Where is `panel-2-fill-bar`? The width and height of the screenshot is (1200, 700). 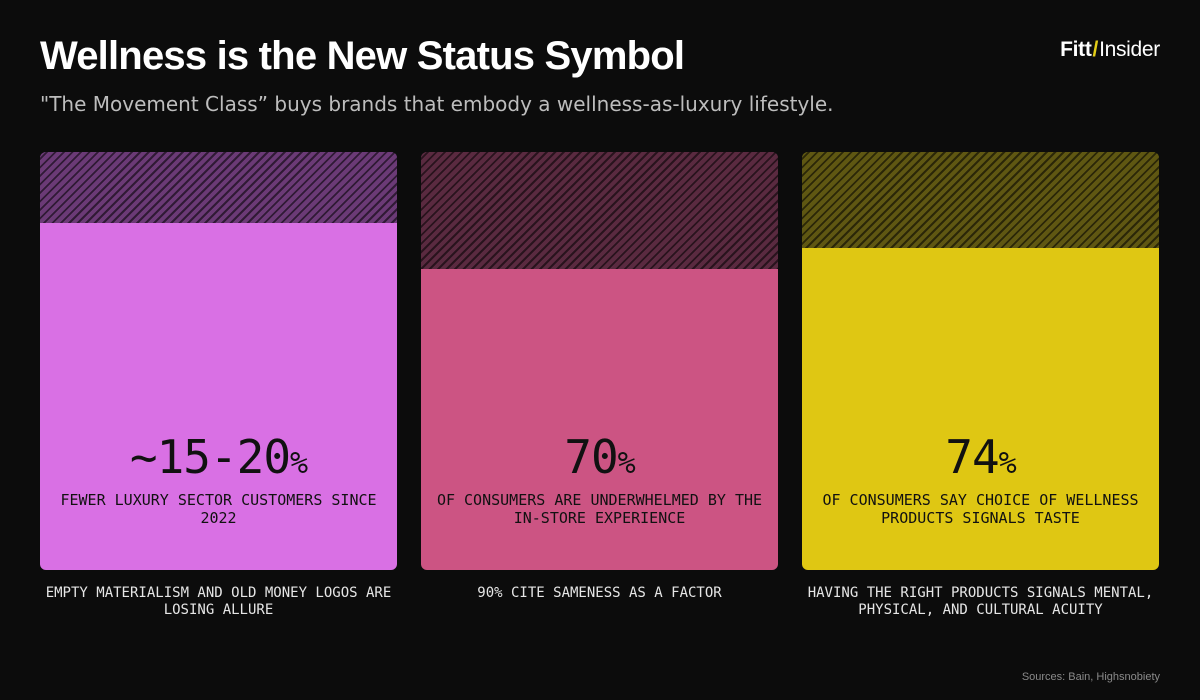 panel-2-fill-bar is located at coordinates (599, 419).